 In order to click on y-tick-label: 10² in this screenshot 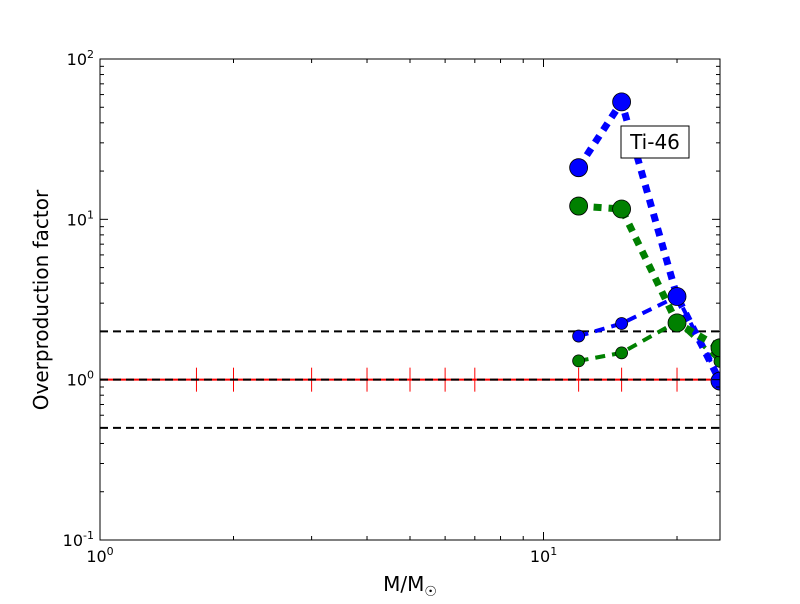, I will do `click(80, 58)`.